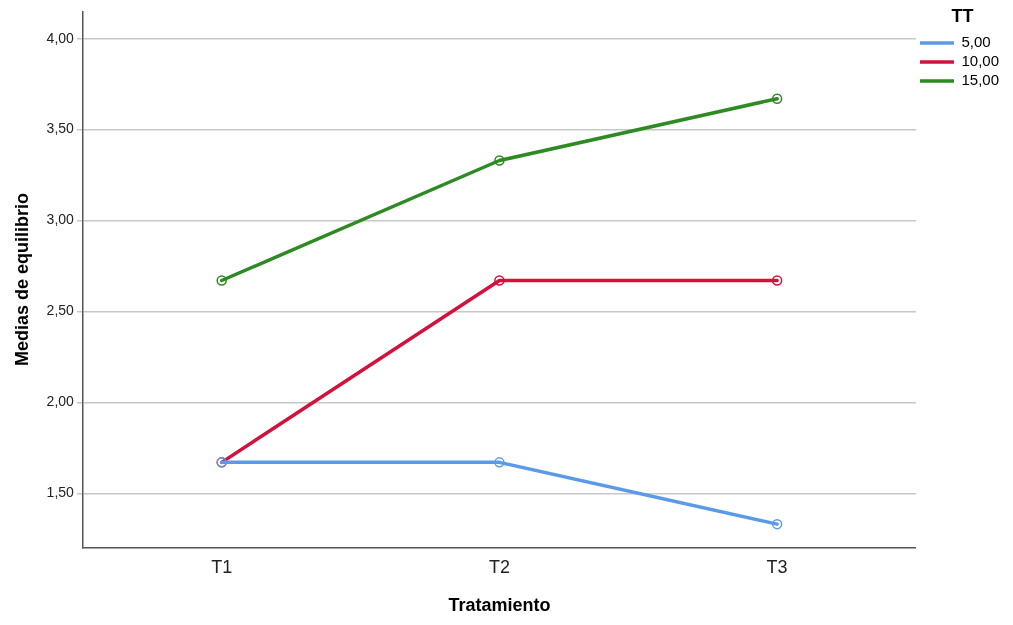 The image size is (1013, 625). Describe the element at coordinates (222, 566) in the screenshot. I see `x-tick-label: T1` at that location.